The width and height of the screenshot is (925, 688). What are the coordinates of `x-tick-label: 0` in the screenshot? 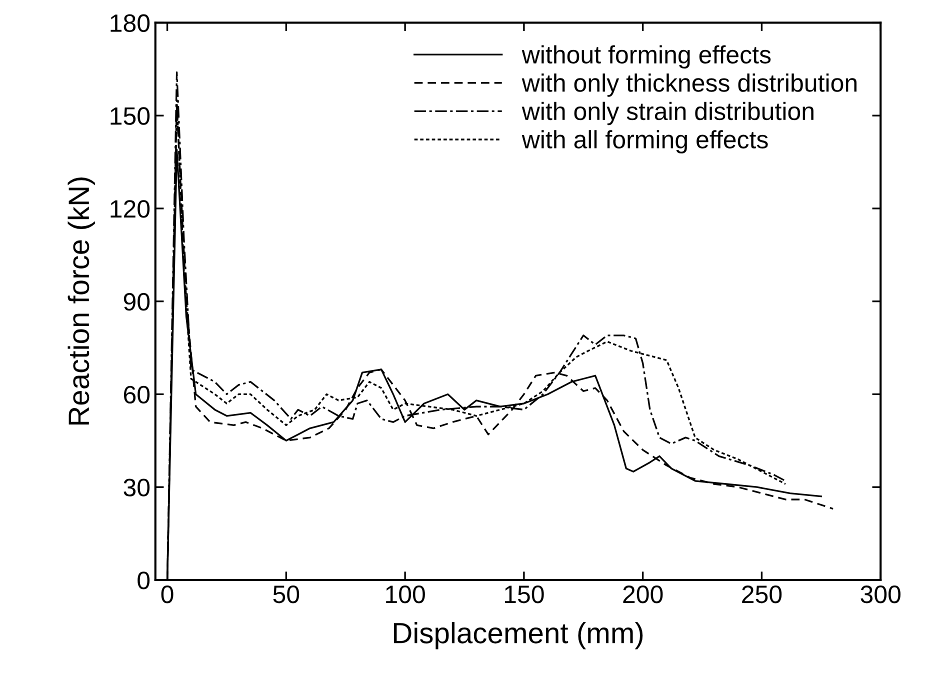 It's located at (167, 595).